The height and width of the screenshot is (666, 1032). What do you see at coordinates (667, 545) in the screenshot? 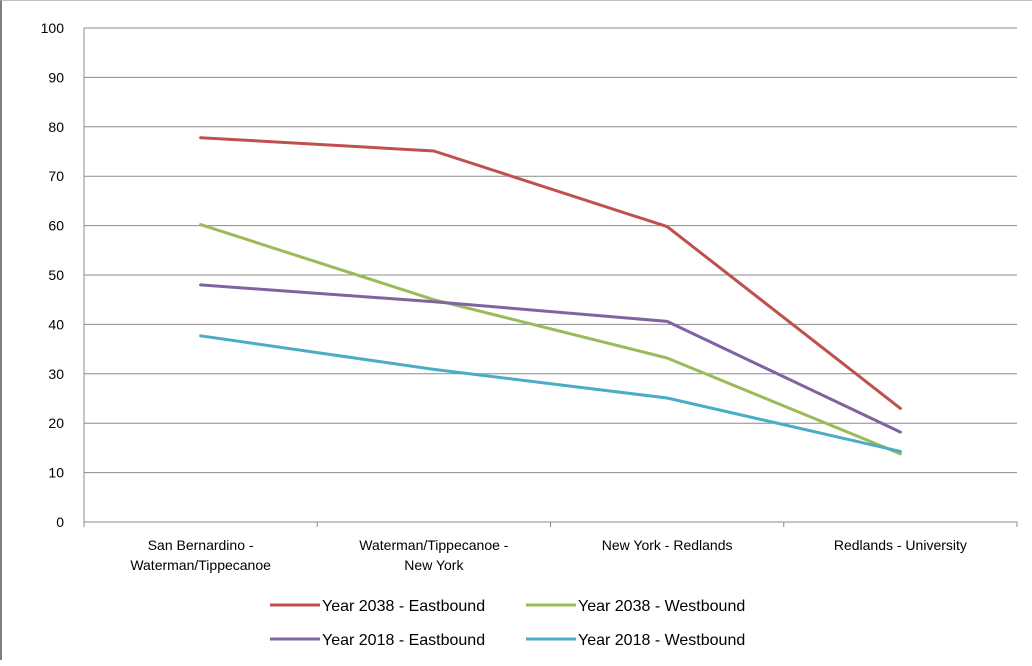
I see `x-tick-label: New York - Redlands` at bounding box center [667, 545].